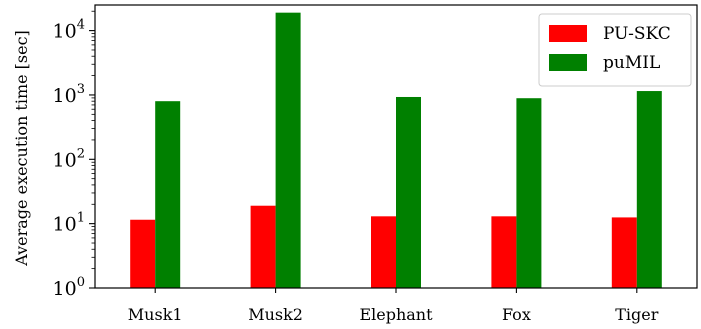 The width and height of the screenshot is (701, 329). Describe the element at coordinates (21, 148) in the screenshot. I see `y-axis-label: Average execution time [sec]` at that location.